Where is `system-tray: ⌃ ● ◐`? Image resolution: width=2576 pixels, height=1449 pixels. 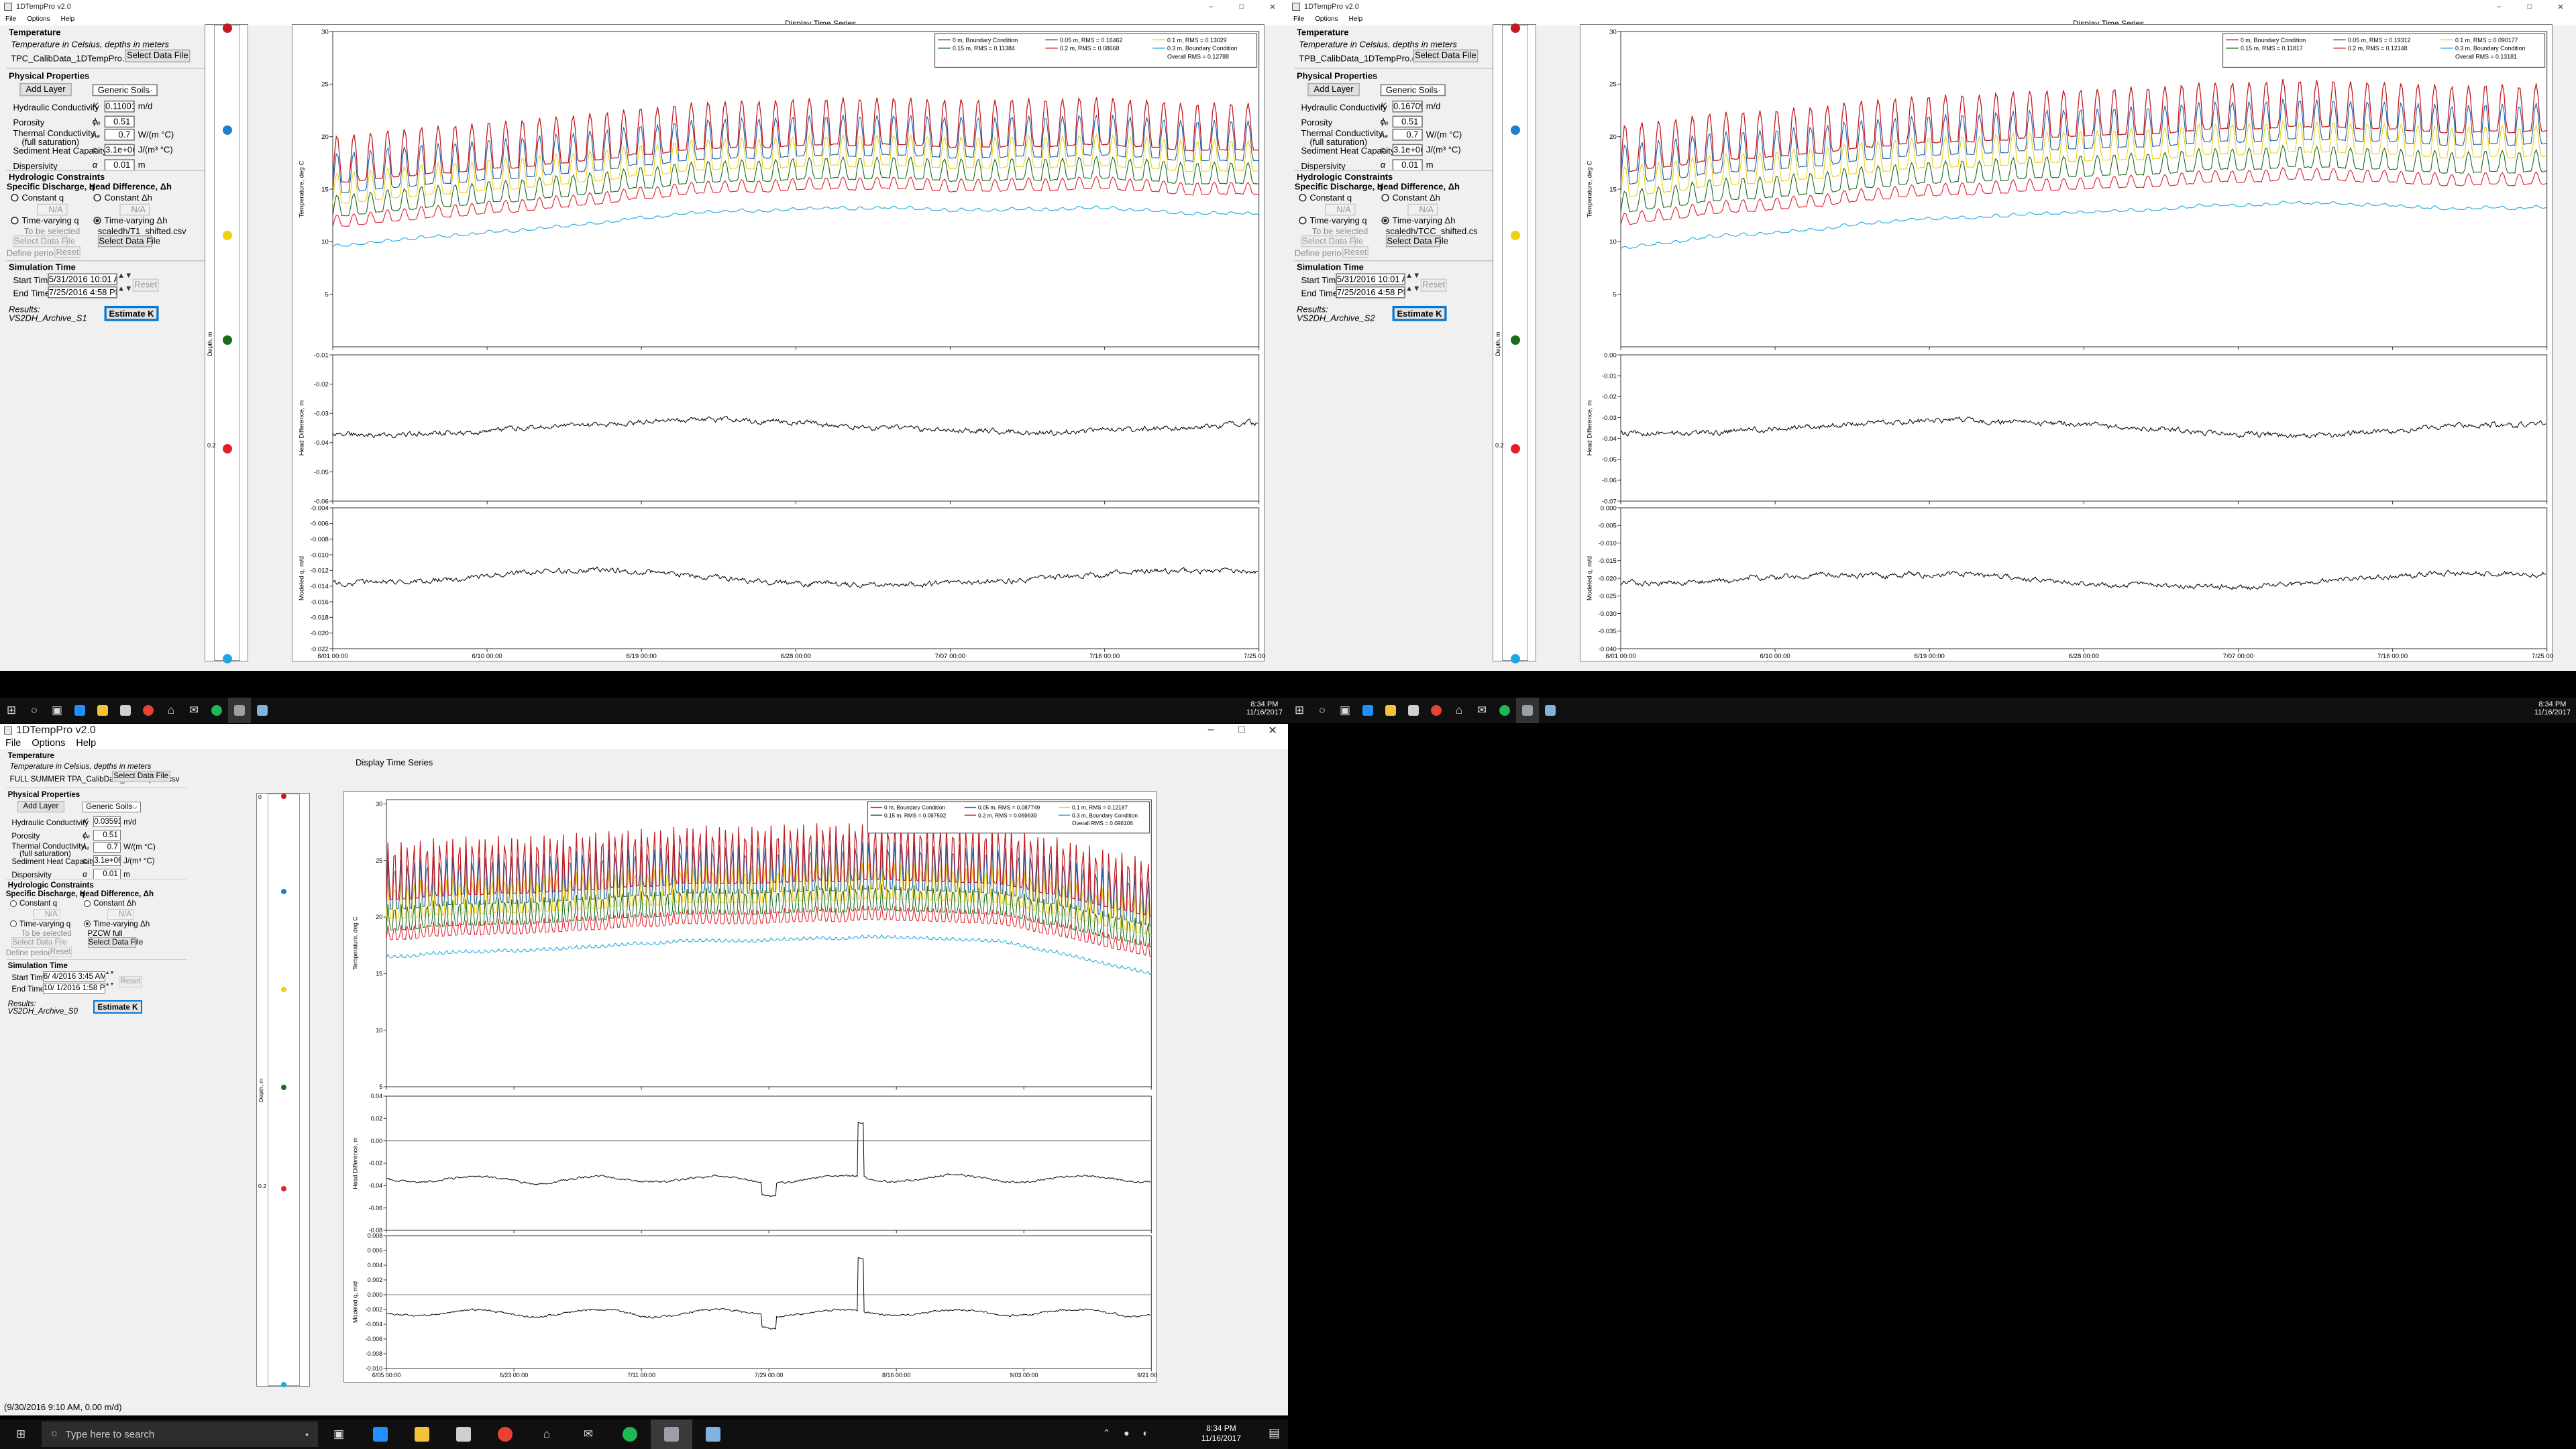
system-tray: ⌃ ● ◐ is located at coordinates (1128, 1433).